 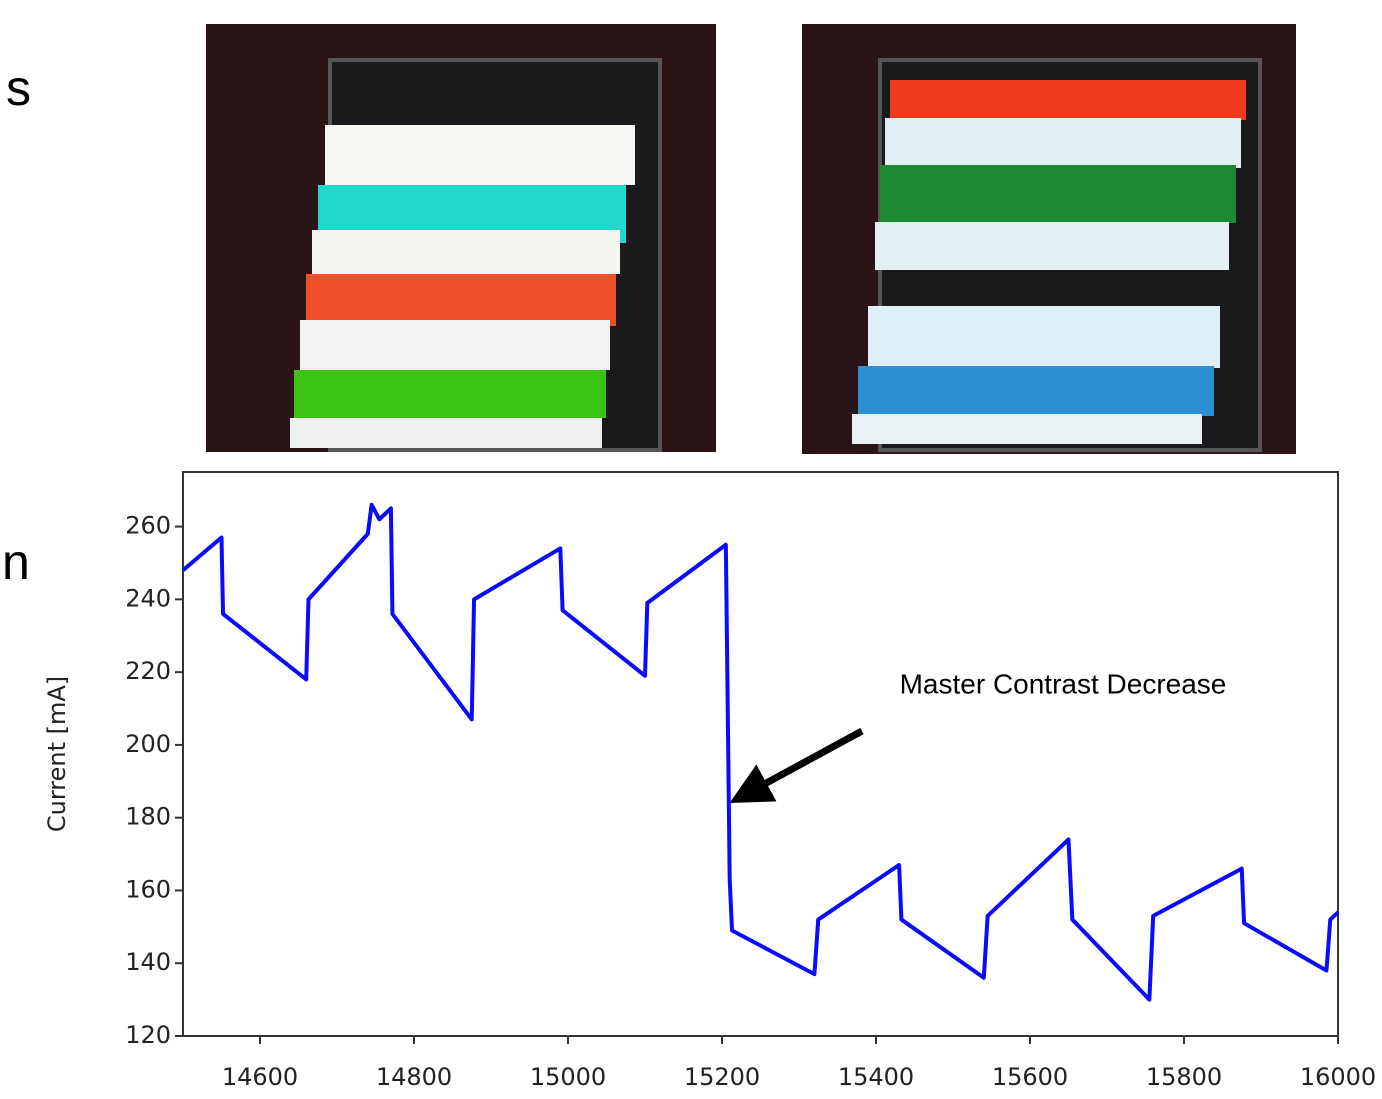 What do you see at coordinates (148, 598) in the screenshot?
I see `y-tick-label: 240` at bounding box center [148, 598].